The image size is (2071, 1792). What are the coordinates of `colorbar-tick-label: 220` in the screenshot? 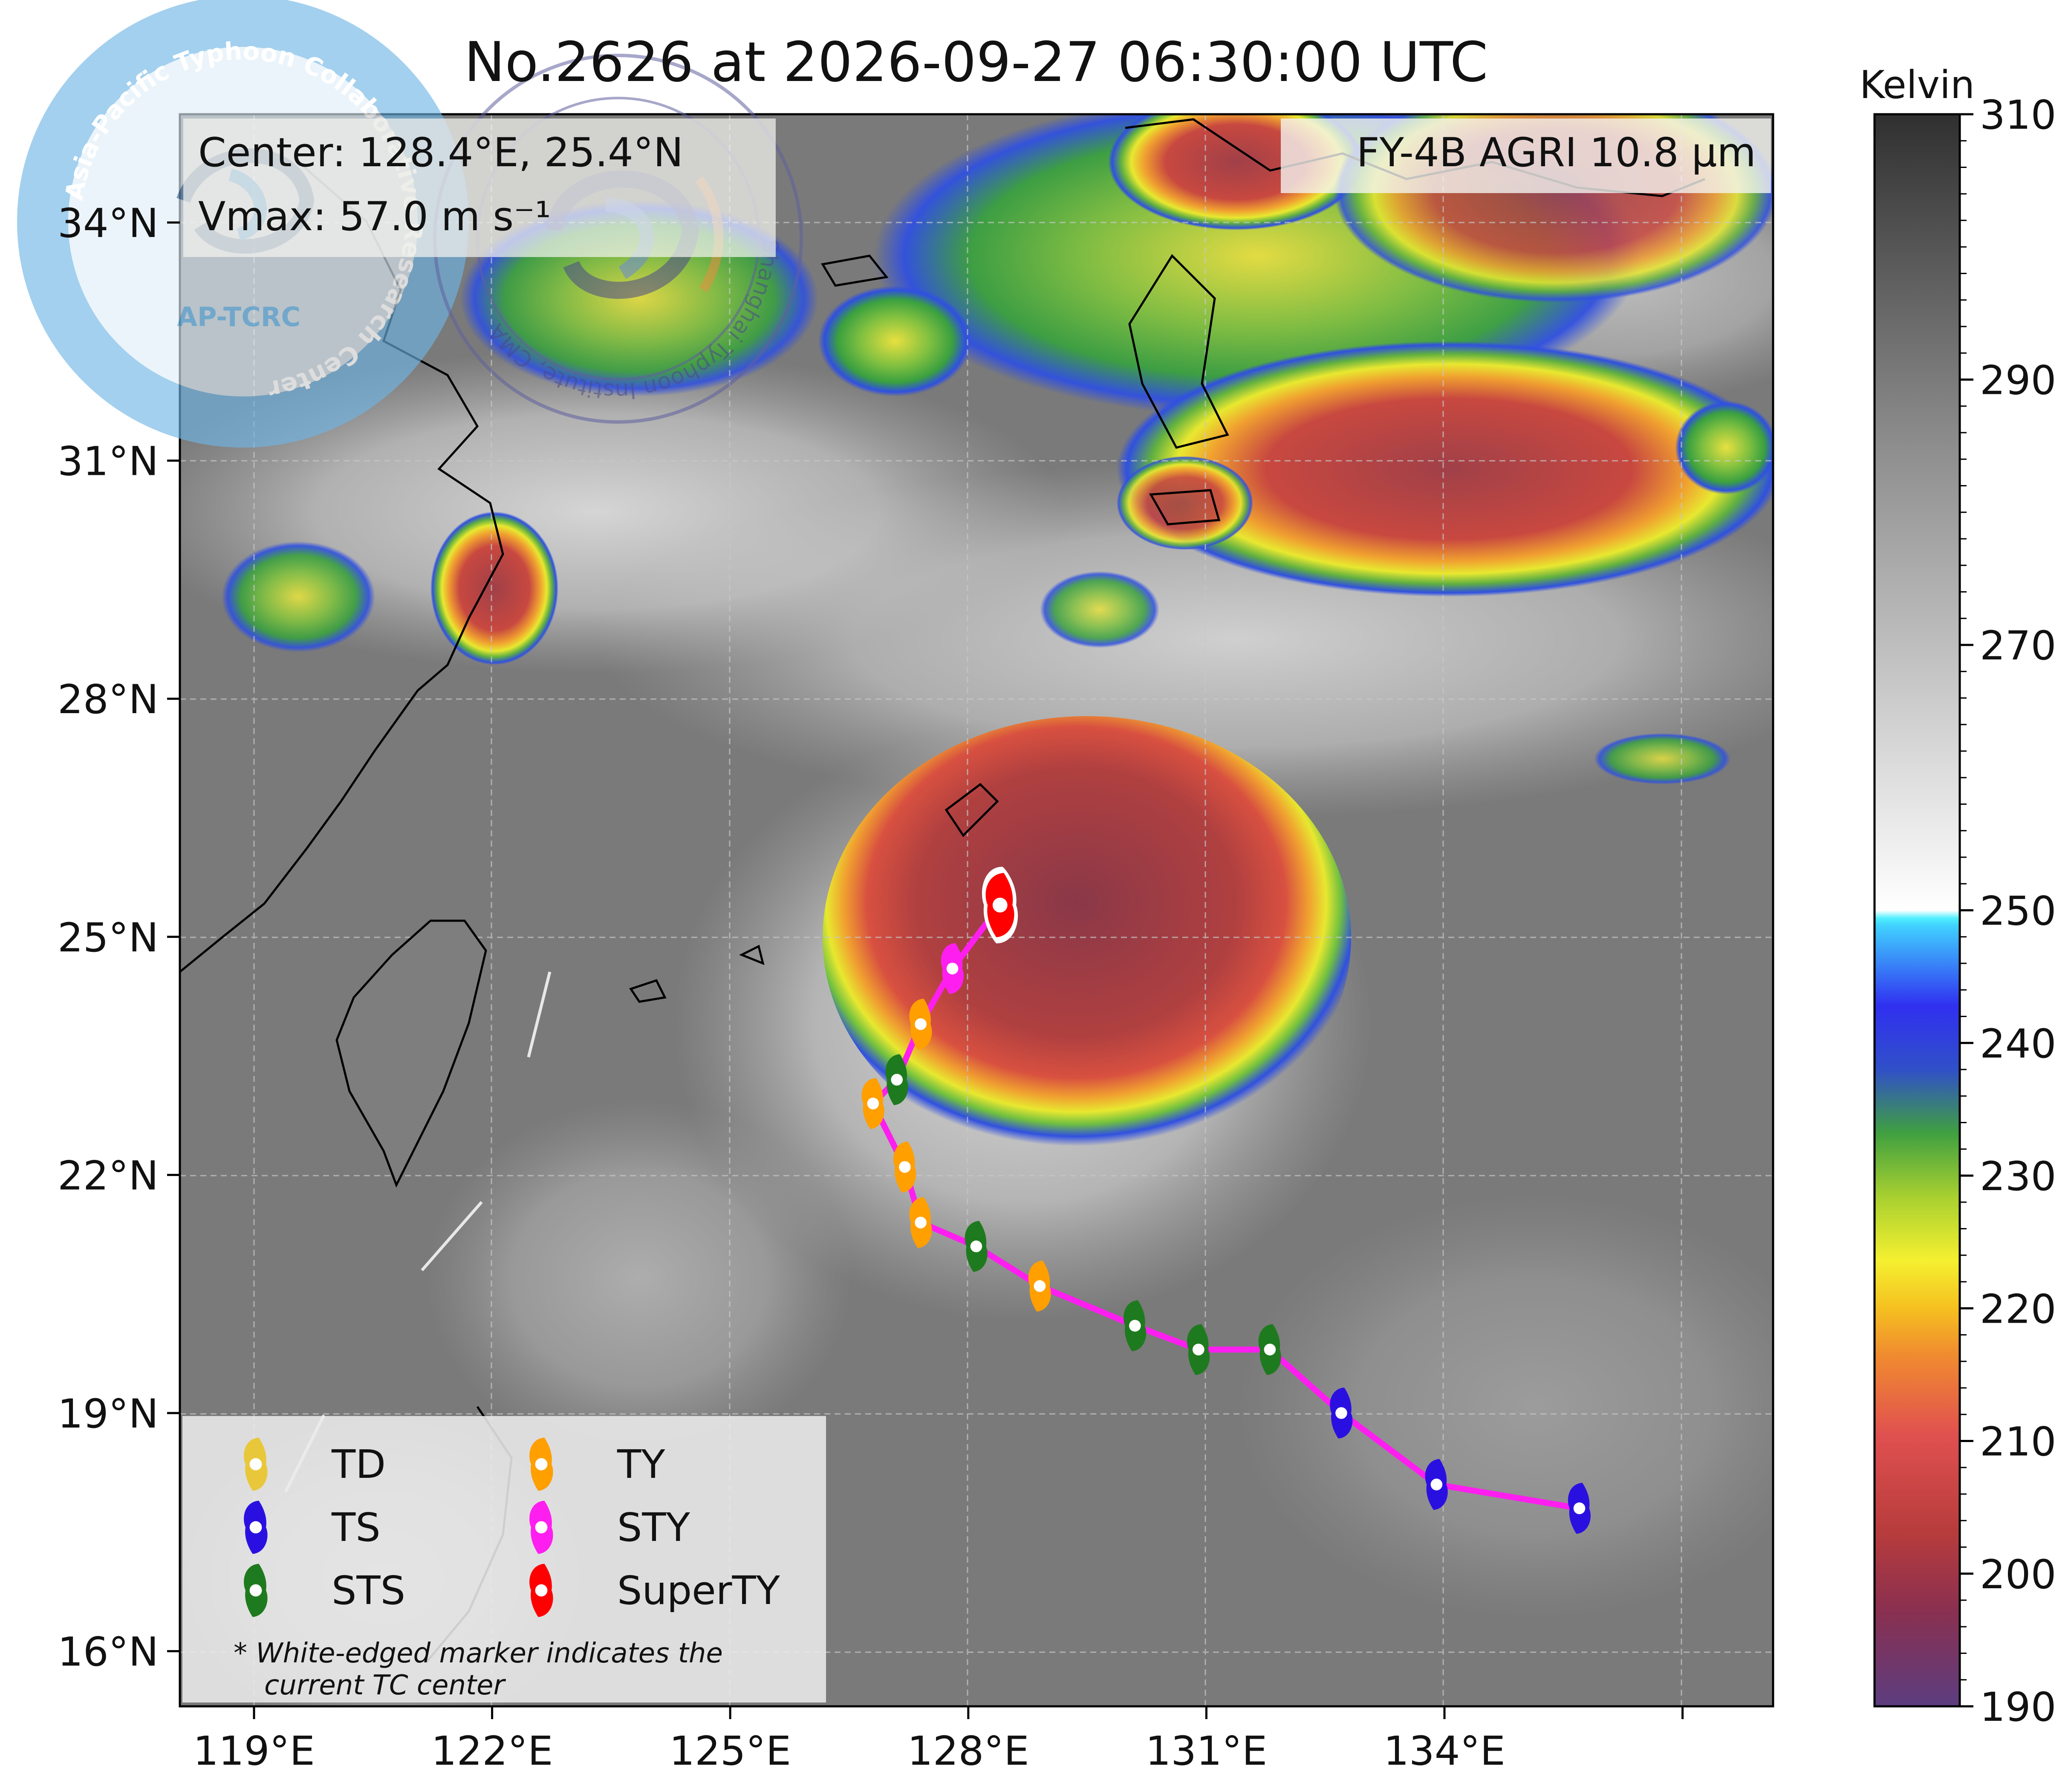 It's located at (2018, 1309).